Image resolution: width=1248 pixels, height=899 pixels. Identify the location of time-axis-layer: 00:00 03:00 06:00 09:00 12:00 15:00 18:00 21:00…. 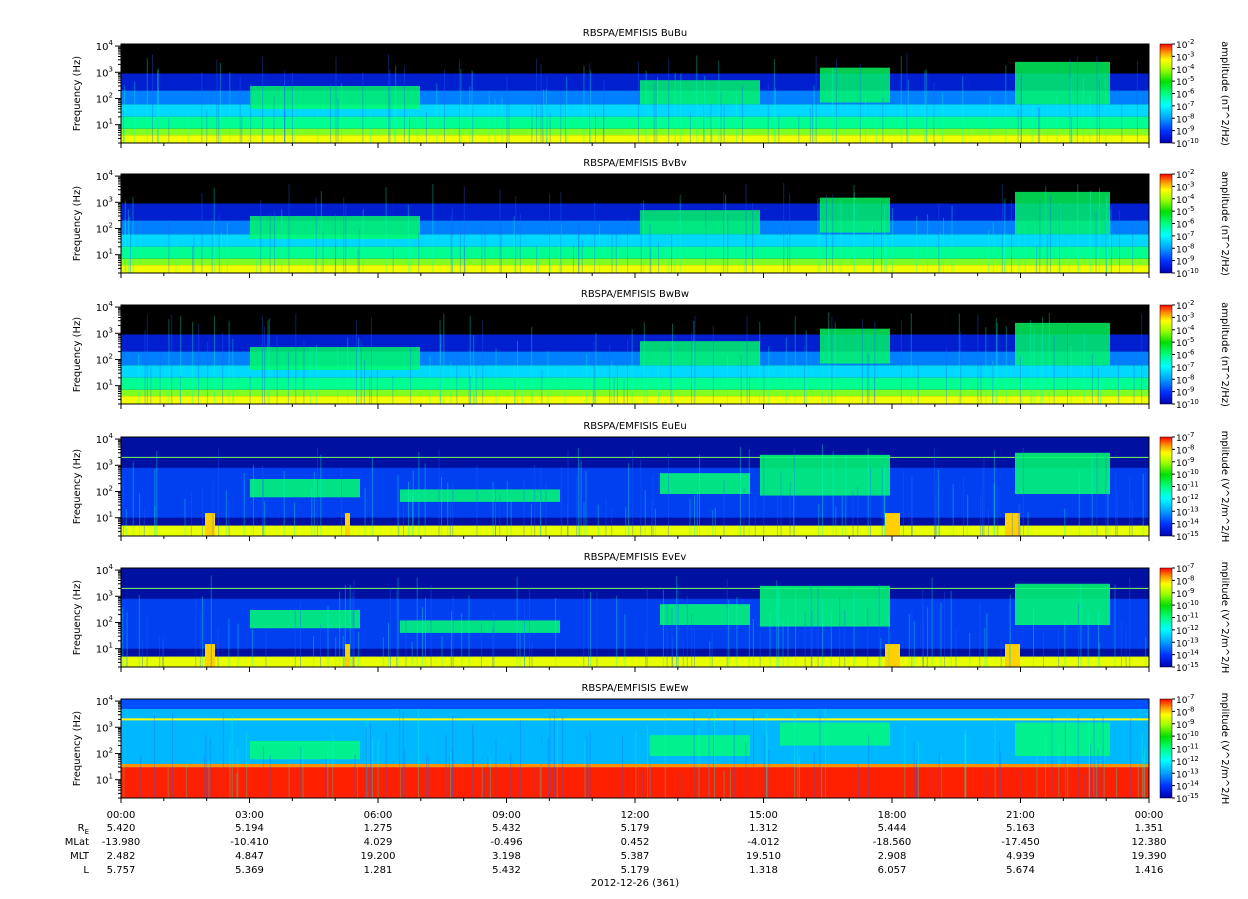
(616, 849).